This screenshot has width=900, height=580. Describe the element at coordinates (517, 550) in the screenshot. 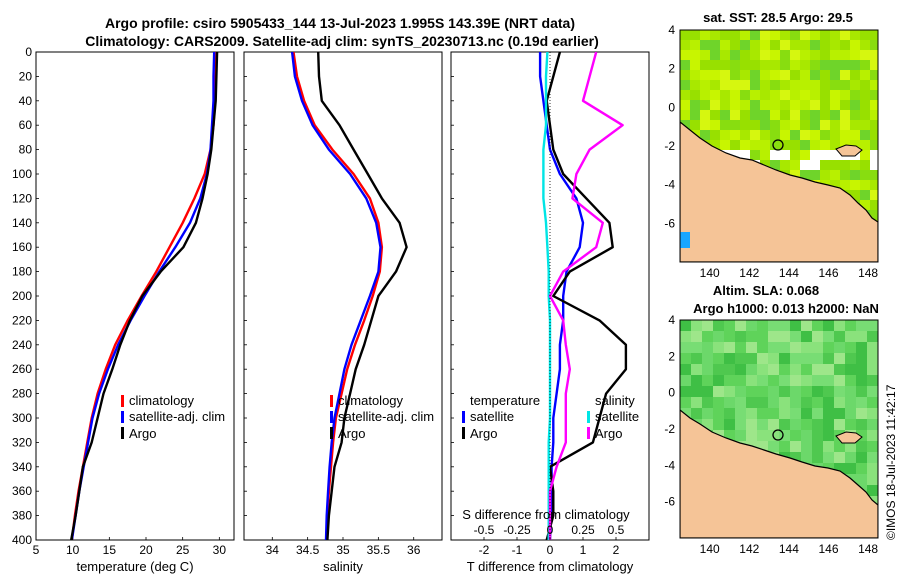

I see `x-tick-label: -1` at that location.